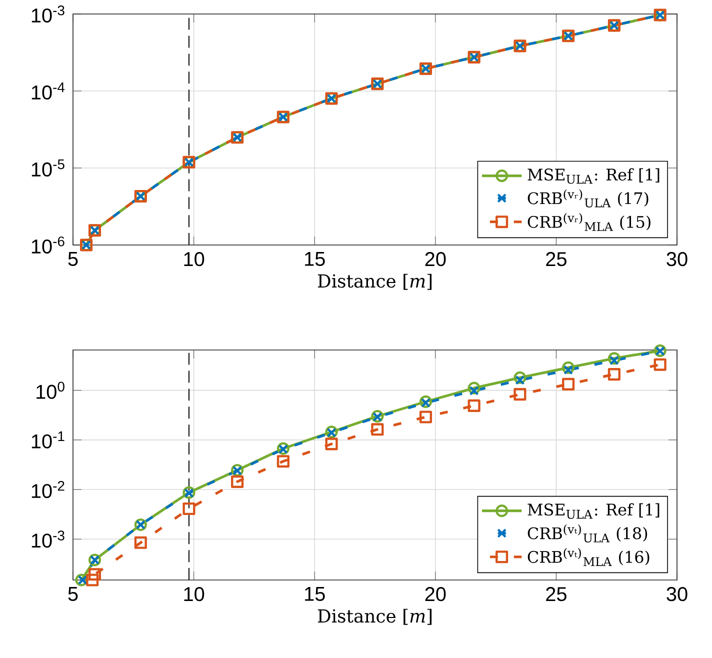 The height and width of the screenshot is (658, 712). Describe the element at coordinates (48, 245) in the screenshot. I see `y-tick-label: 10$^{-6}$` at that location.